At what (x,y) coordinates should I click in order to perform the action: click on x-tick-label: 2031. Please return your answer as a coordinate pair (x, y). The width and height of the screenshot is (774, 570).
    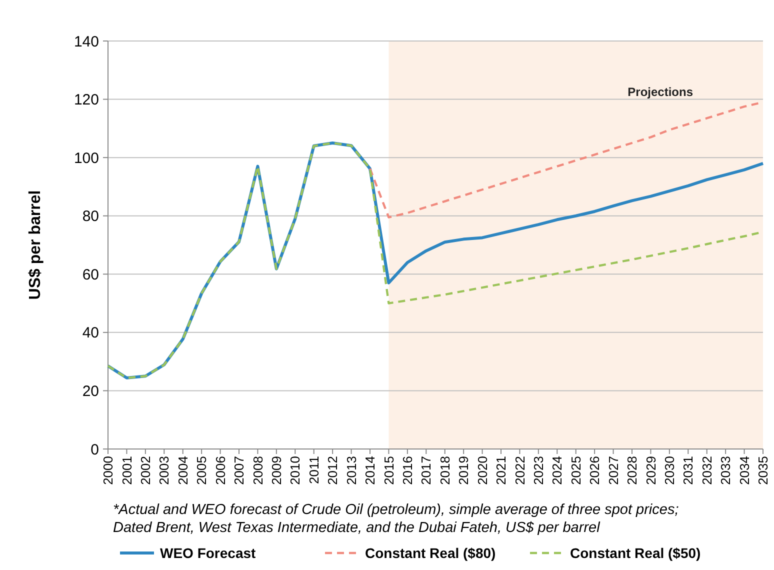
    Looking at the image, I should click on (688, 470).